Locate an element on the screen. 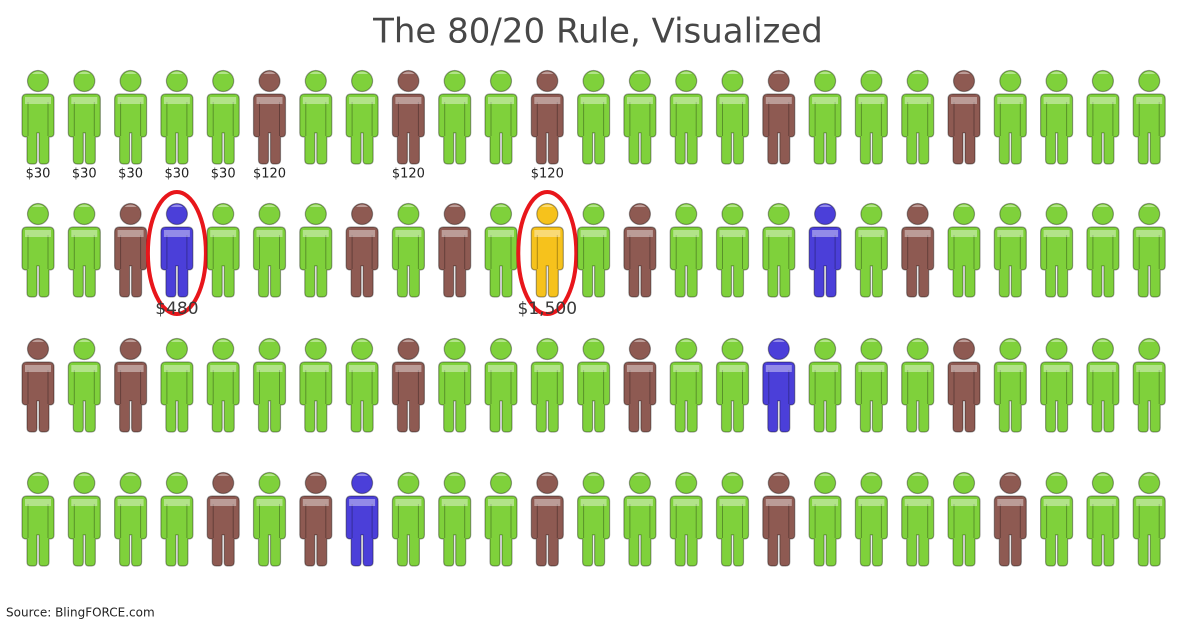  value-label: $480 is located at coordinates (176, 309).